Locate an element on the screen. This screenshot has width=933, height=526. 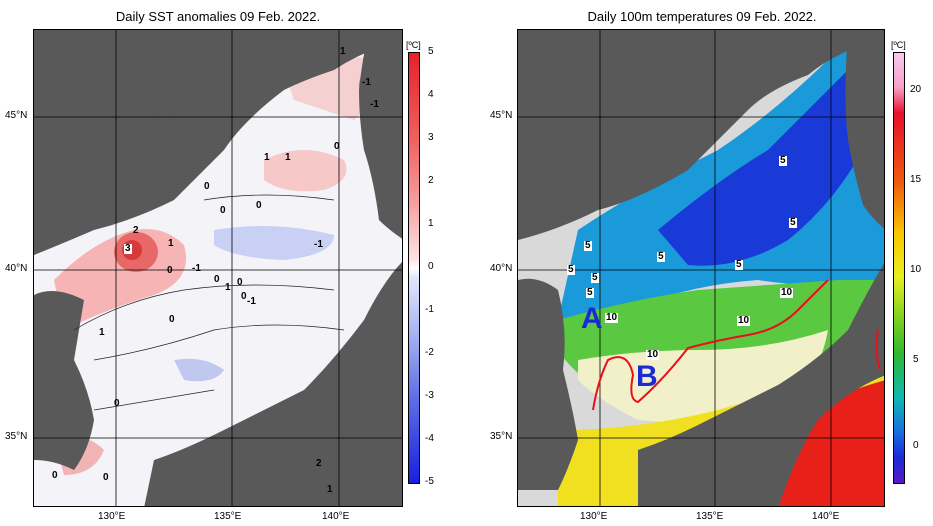
left-colorbar-unit: [ºC] is located at coordinates (413, 45).